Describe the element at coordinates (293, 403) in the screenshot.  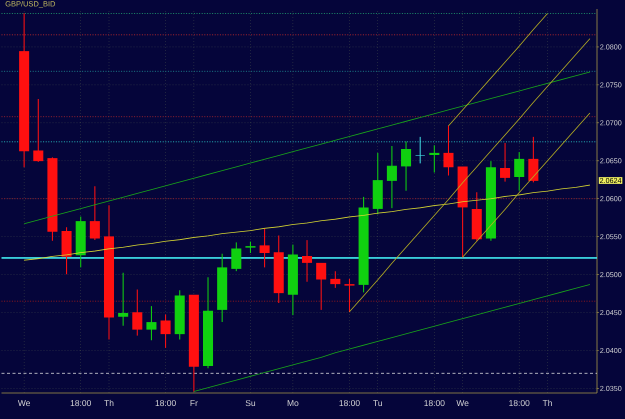
I see `x-tick-label: Mo` at that location.